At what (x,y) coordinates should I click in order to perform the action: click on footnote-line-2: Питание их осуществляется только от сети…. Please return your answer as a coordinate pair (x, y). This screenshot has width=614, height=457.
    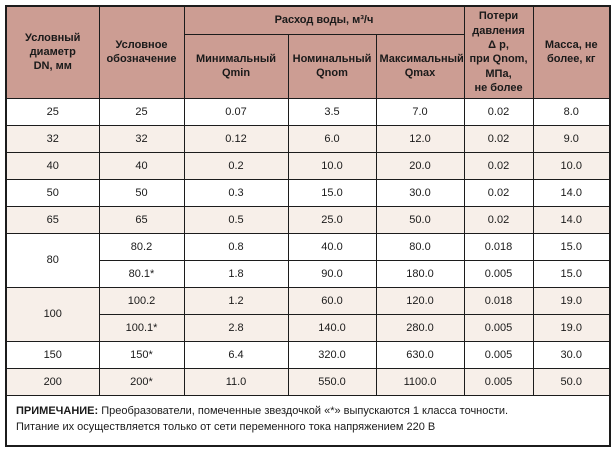
    Looking at the image, I should click on (226, 427).